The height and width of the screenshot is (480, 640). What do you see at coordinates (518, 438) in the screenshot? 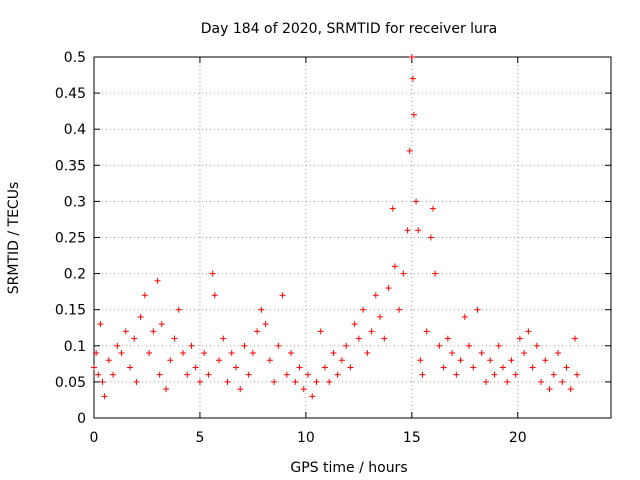
I see `x-tick-label: 20` at bounding box center [518, 438].